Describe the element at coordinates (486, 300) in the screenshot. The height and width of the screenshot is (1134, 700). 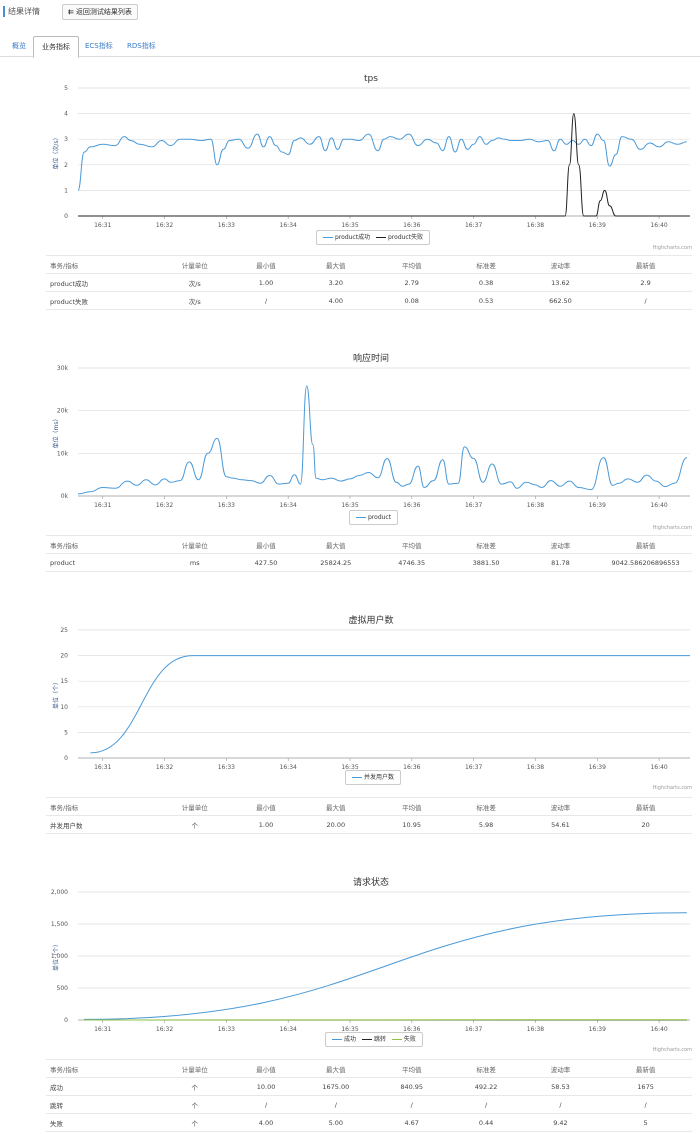
I see `table-cell: 0.53` at that location.